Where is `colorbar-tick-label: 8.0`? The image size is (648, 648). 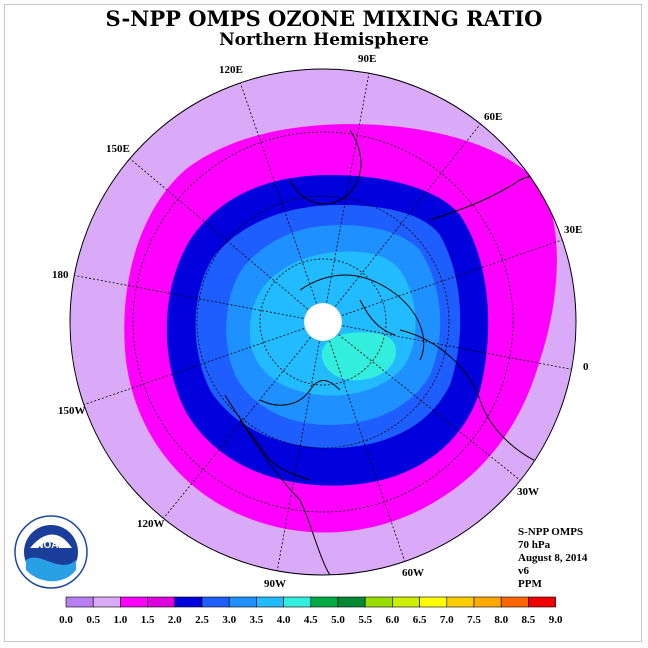
colorbar-tick-label: 8.0 is located at coordinates (501, 620).